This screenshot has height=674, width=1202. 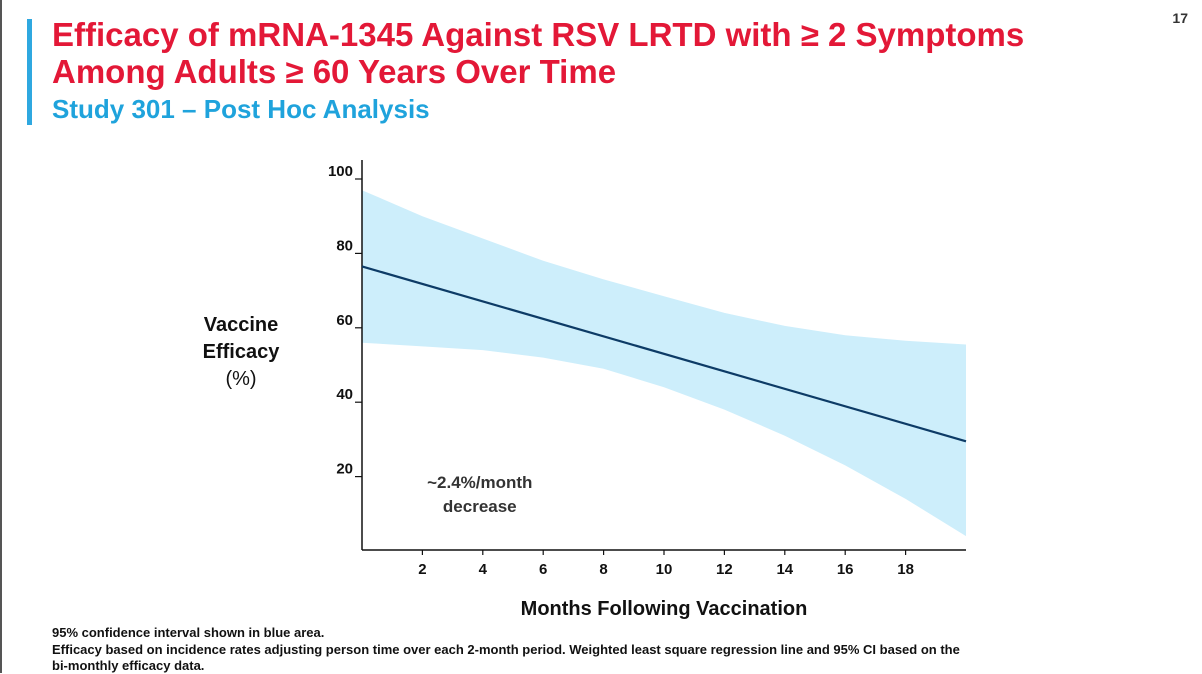 I want to click on y-tick-label-100: 100, so click(x=340, y=171).